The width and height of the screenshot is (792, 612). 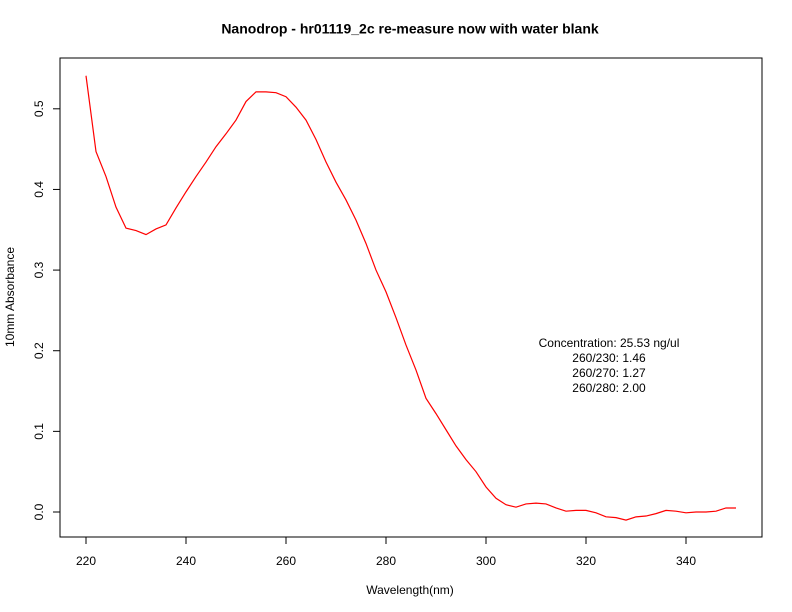 I want to click on x-tick-label: 280, so click(x=386, y=561).